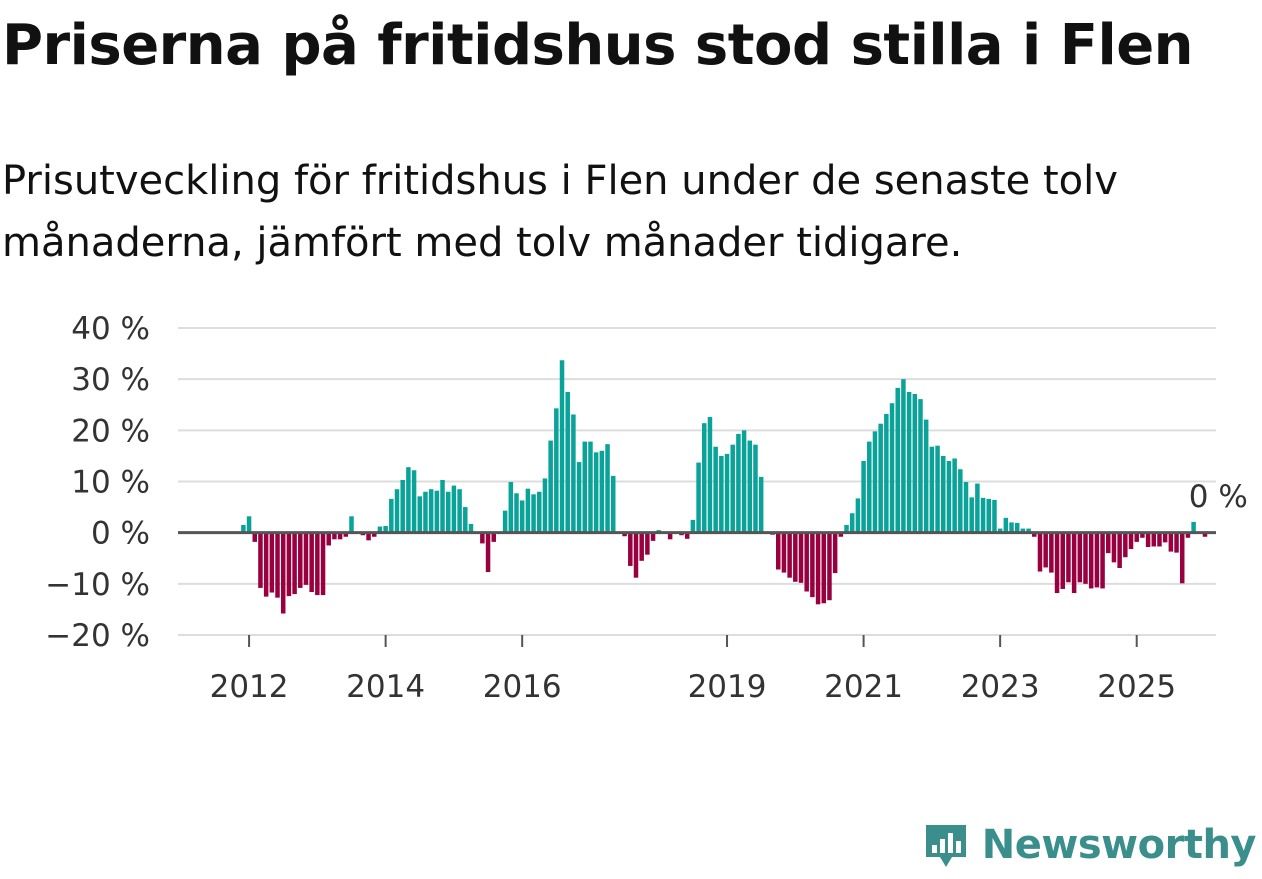  Describe the element at coordinates (1136, 687) in the screenshot. I see `x-tick-label: 2025` at that location.